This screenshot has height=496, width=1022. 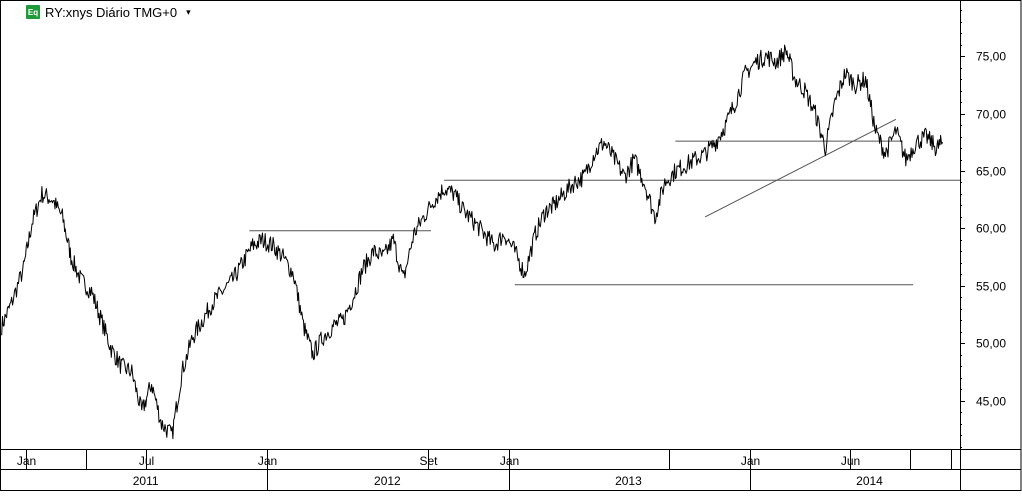 What do you see at coordinates (991, 402) in the screenshot?
I see `y-tick-label: 45,00` at bounding box center [991, 402].